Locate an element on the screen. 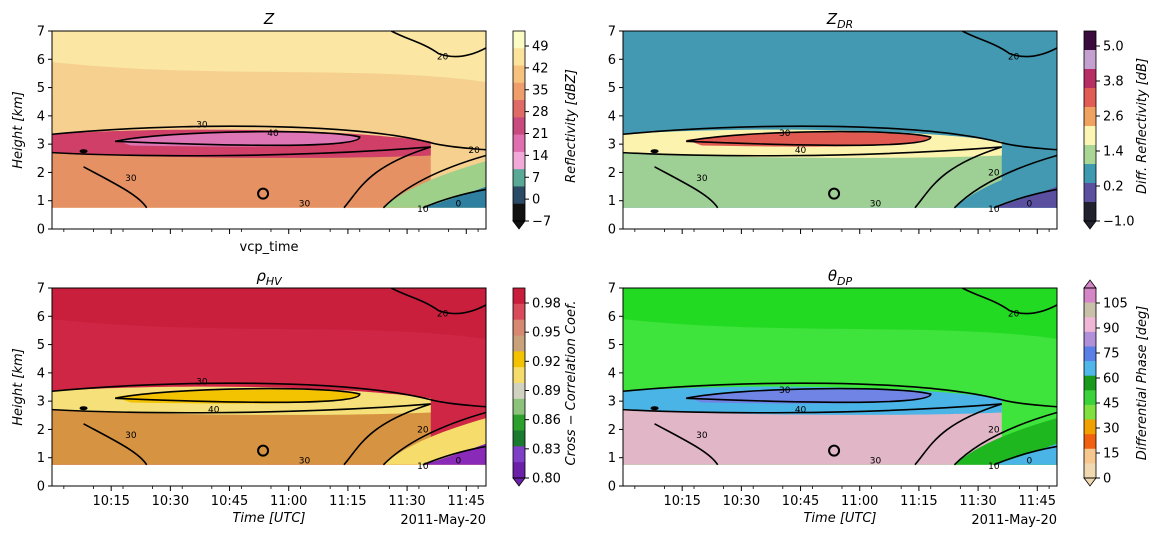 The width and height of the screenshot is (1171, 541). contour-line-30-lower is located at coordinates (812, 177).